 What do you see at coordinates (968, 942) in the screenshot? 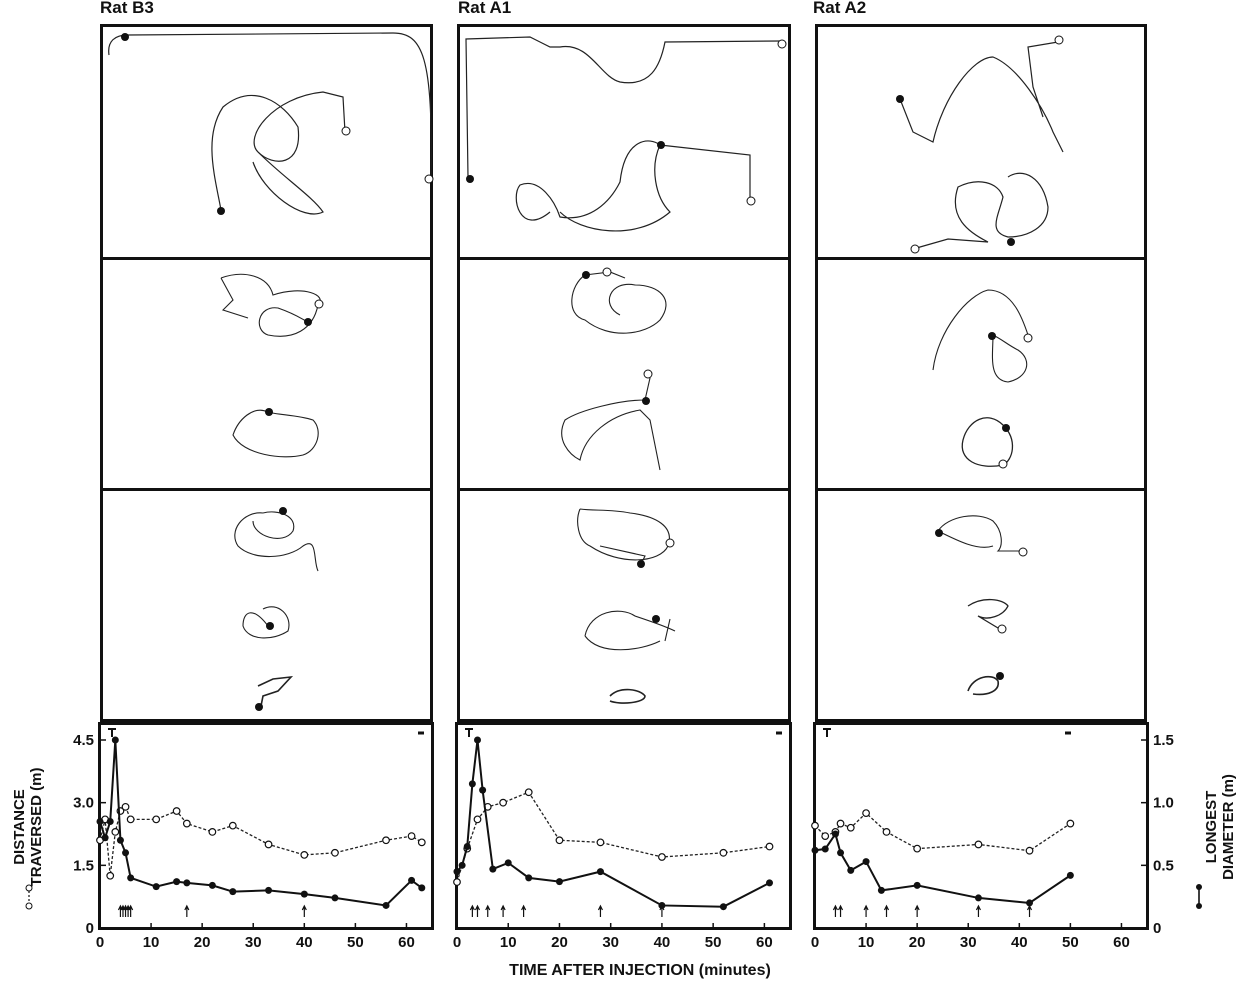
I see `x-tick-label-rat-a2-3: 30` at bounding box center [968, 942].